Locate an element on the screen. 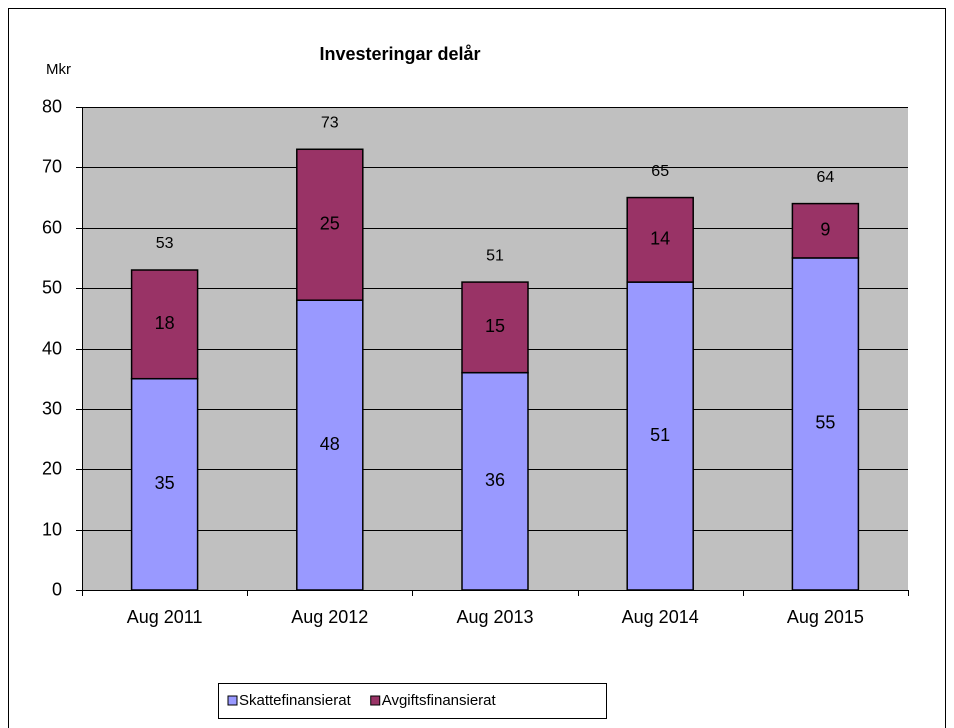 The image size is (954, 728). data-label: 55 is located at coordinates (825, 423).